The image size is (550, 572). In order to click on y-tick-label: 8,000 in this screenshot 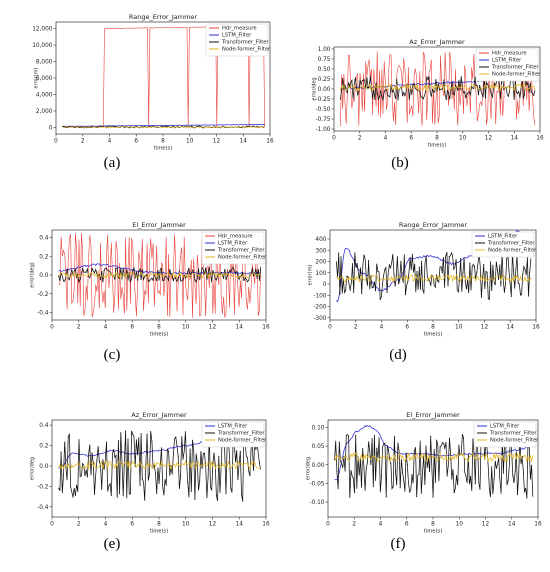, I will do `click(44, 63)`.